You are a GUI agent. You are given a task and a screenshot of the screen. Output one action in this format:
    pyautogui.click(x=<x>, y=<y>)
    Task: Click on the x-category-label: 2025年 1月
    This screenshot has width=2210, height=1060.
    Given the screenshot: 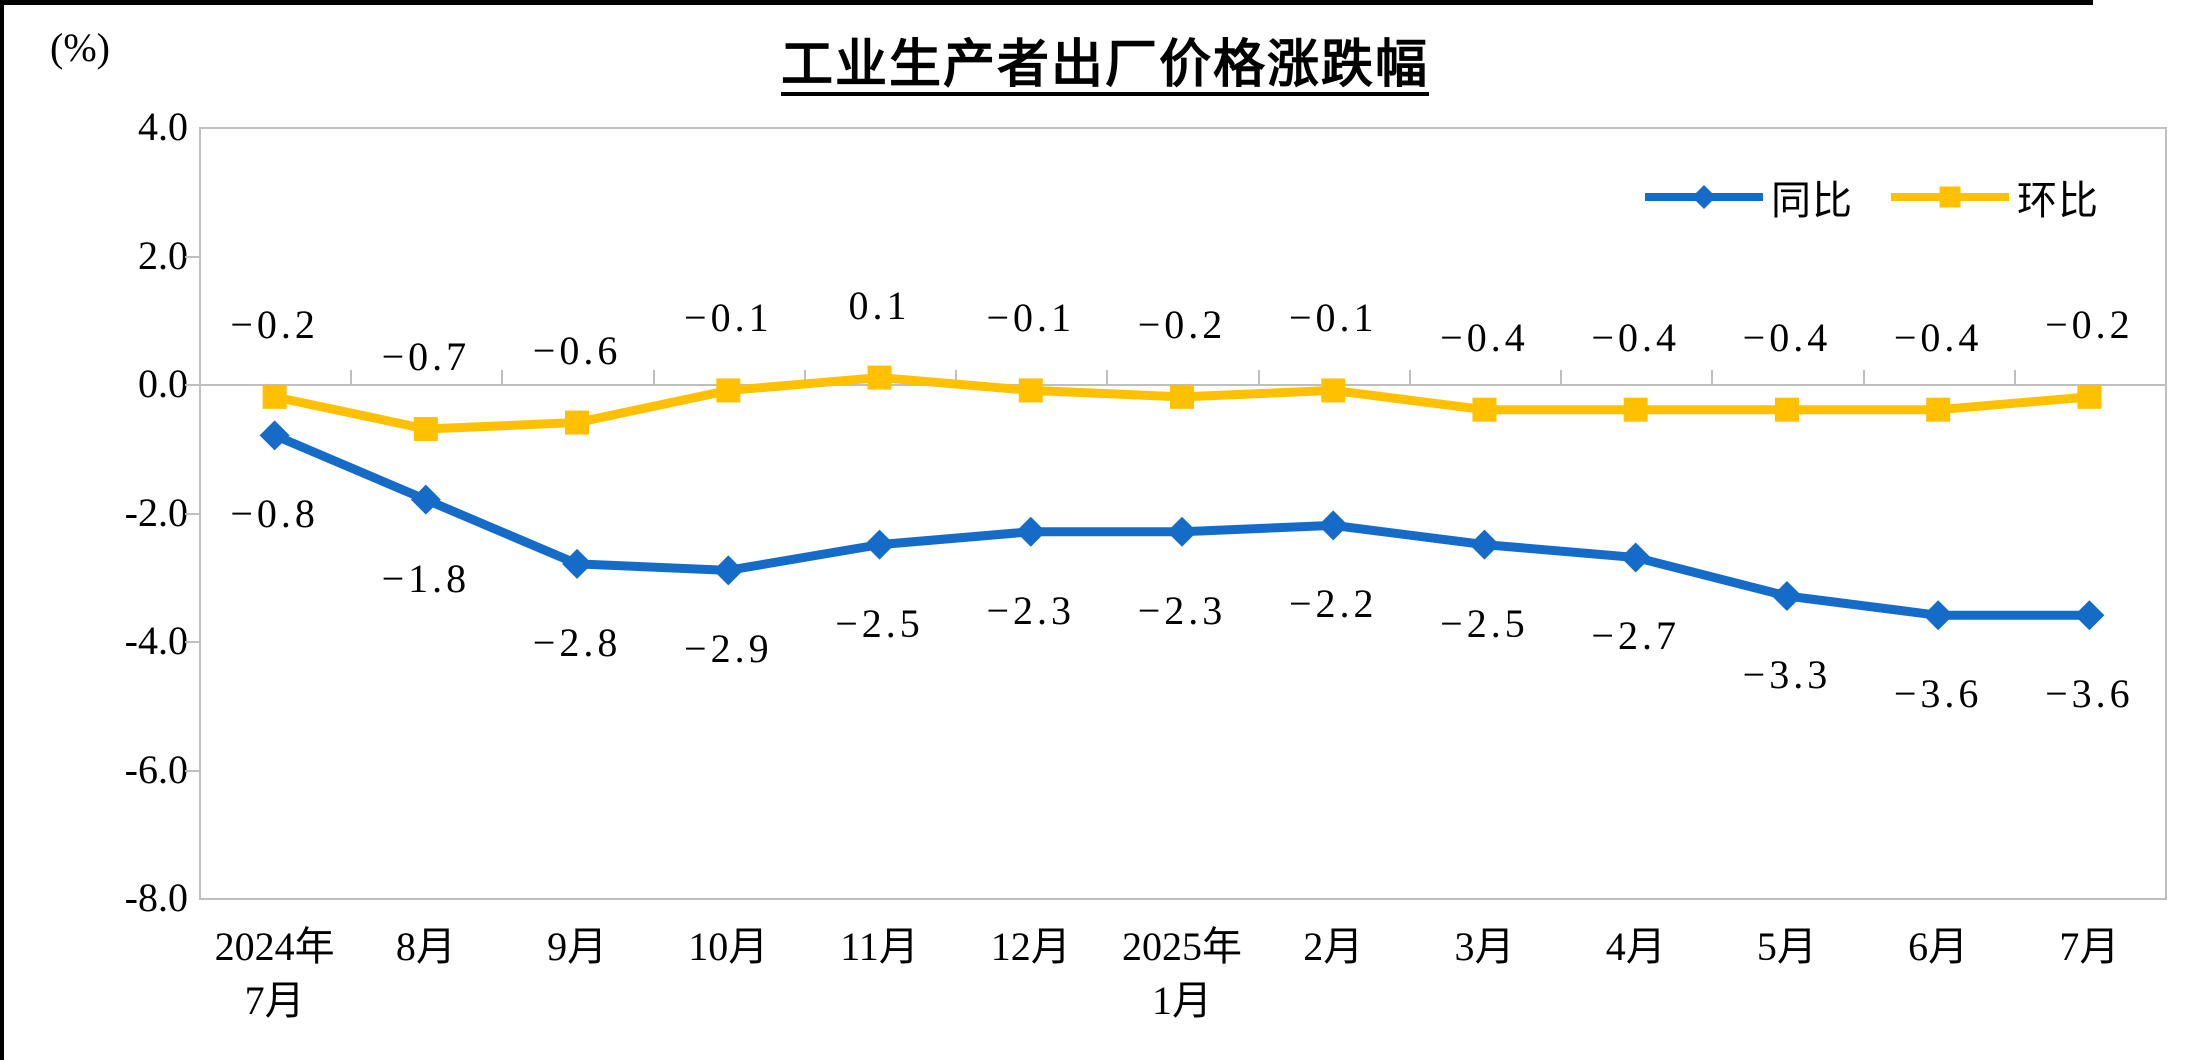 What is the action you would take?
    pyautogui.click(x=1182, y=973)
    